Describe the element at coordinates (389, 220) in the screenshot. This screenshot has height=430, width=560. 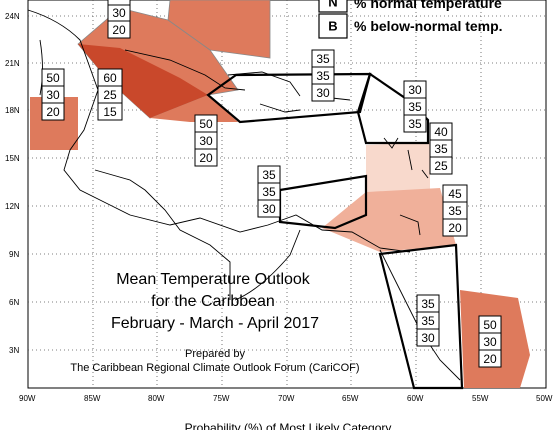
I see `zone-trinidad` at that location.